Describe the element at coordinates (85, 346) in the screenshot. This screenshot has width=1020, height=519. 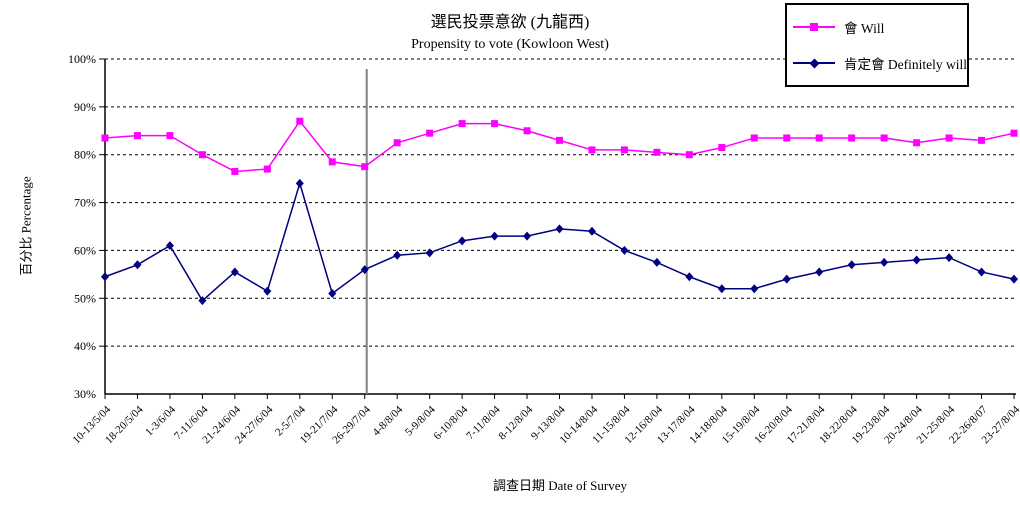
I see `y-tick-label: 40%` at that location.